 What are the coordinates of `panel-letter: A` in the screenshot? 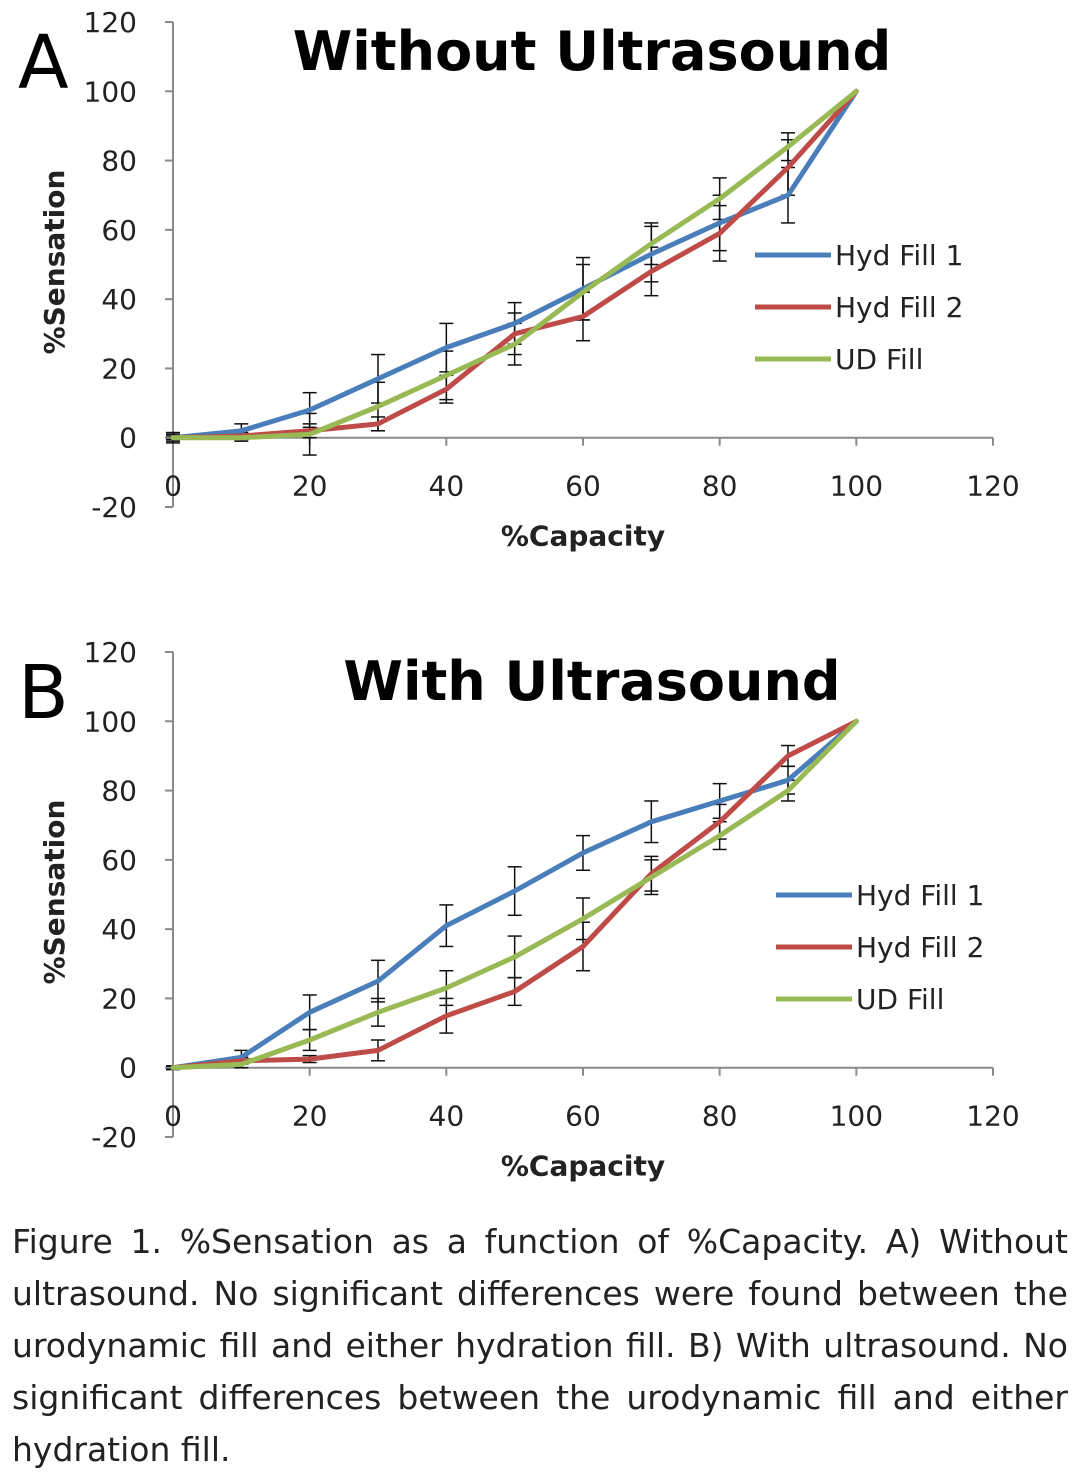 It's located at (43, 63).